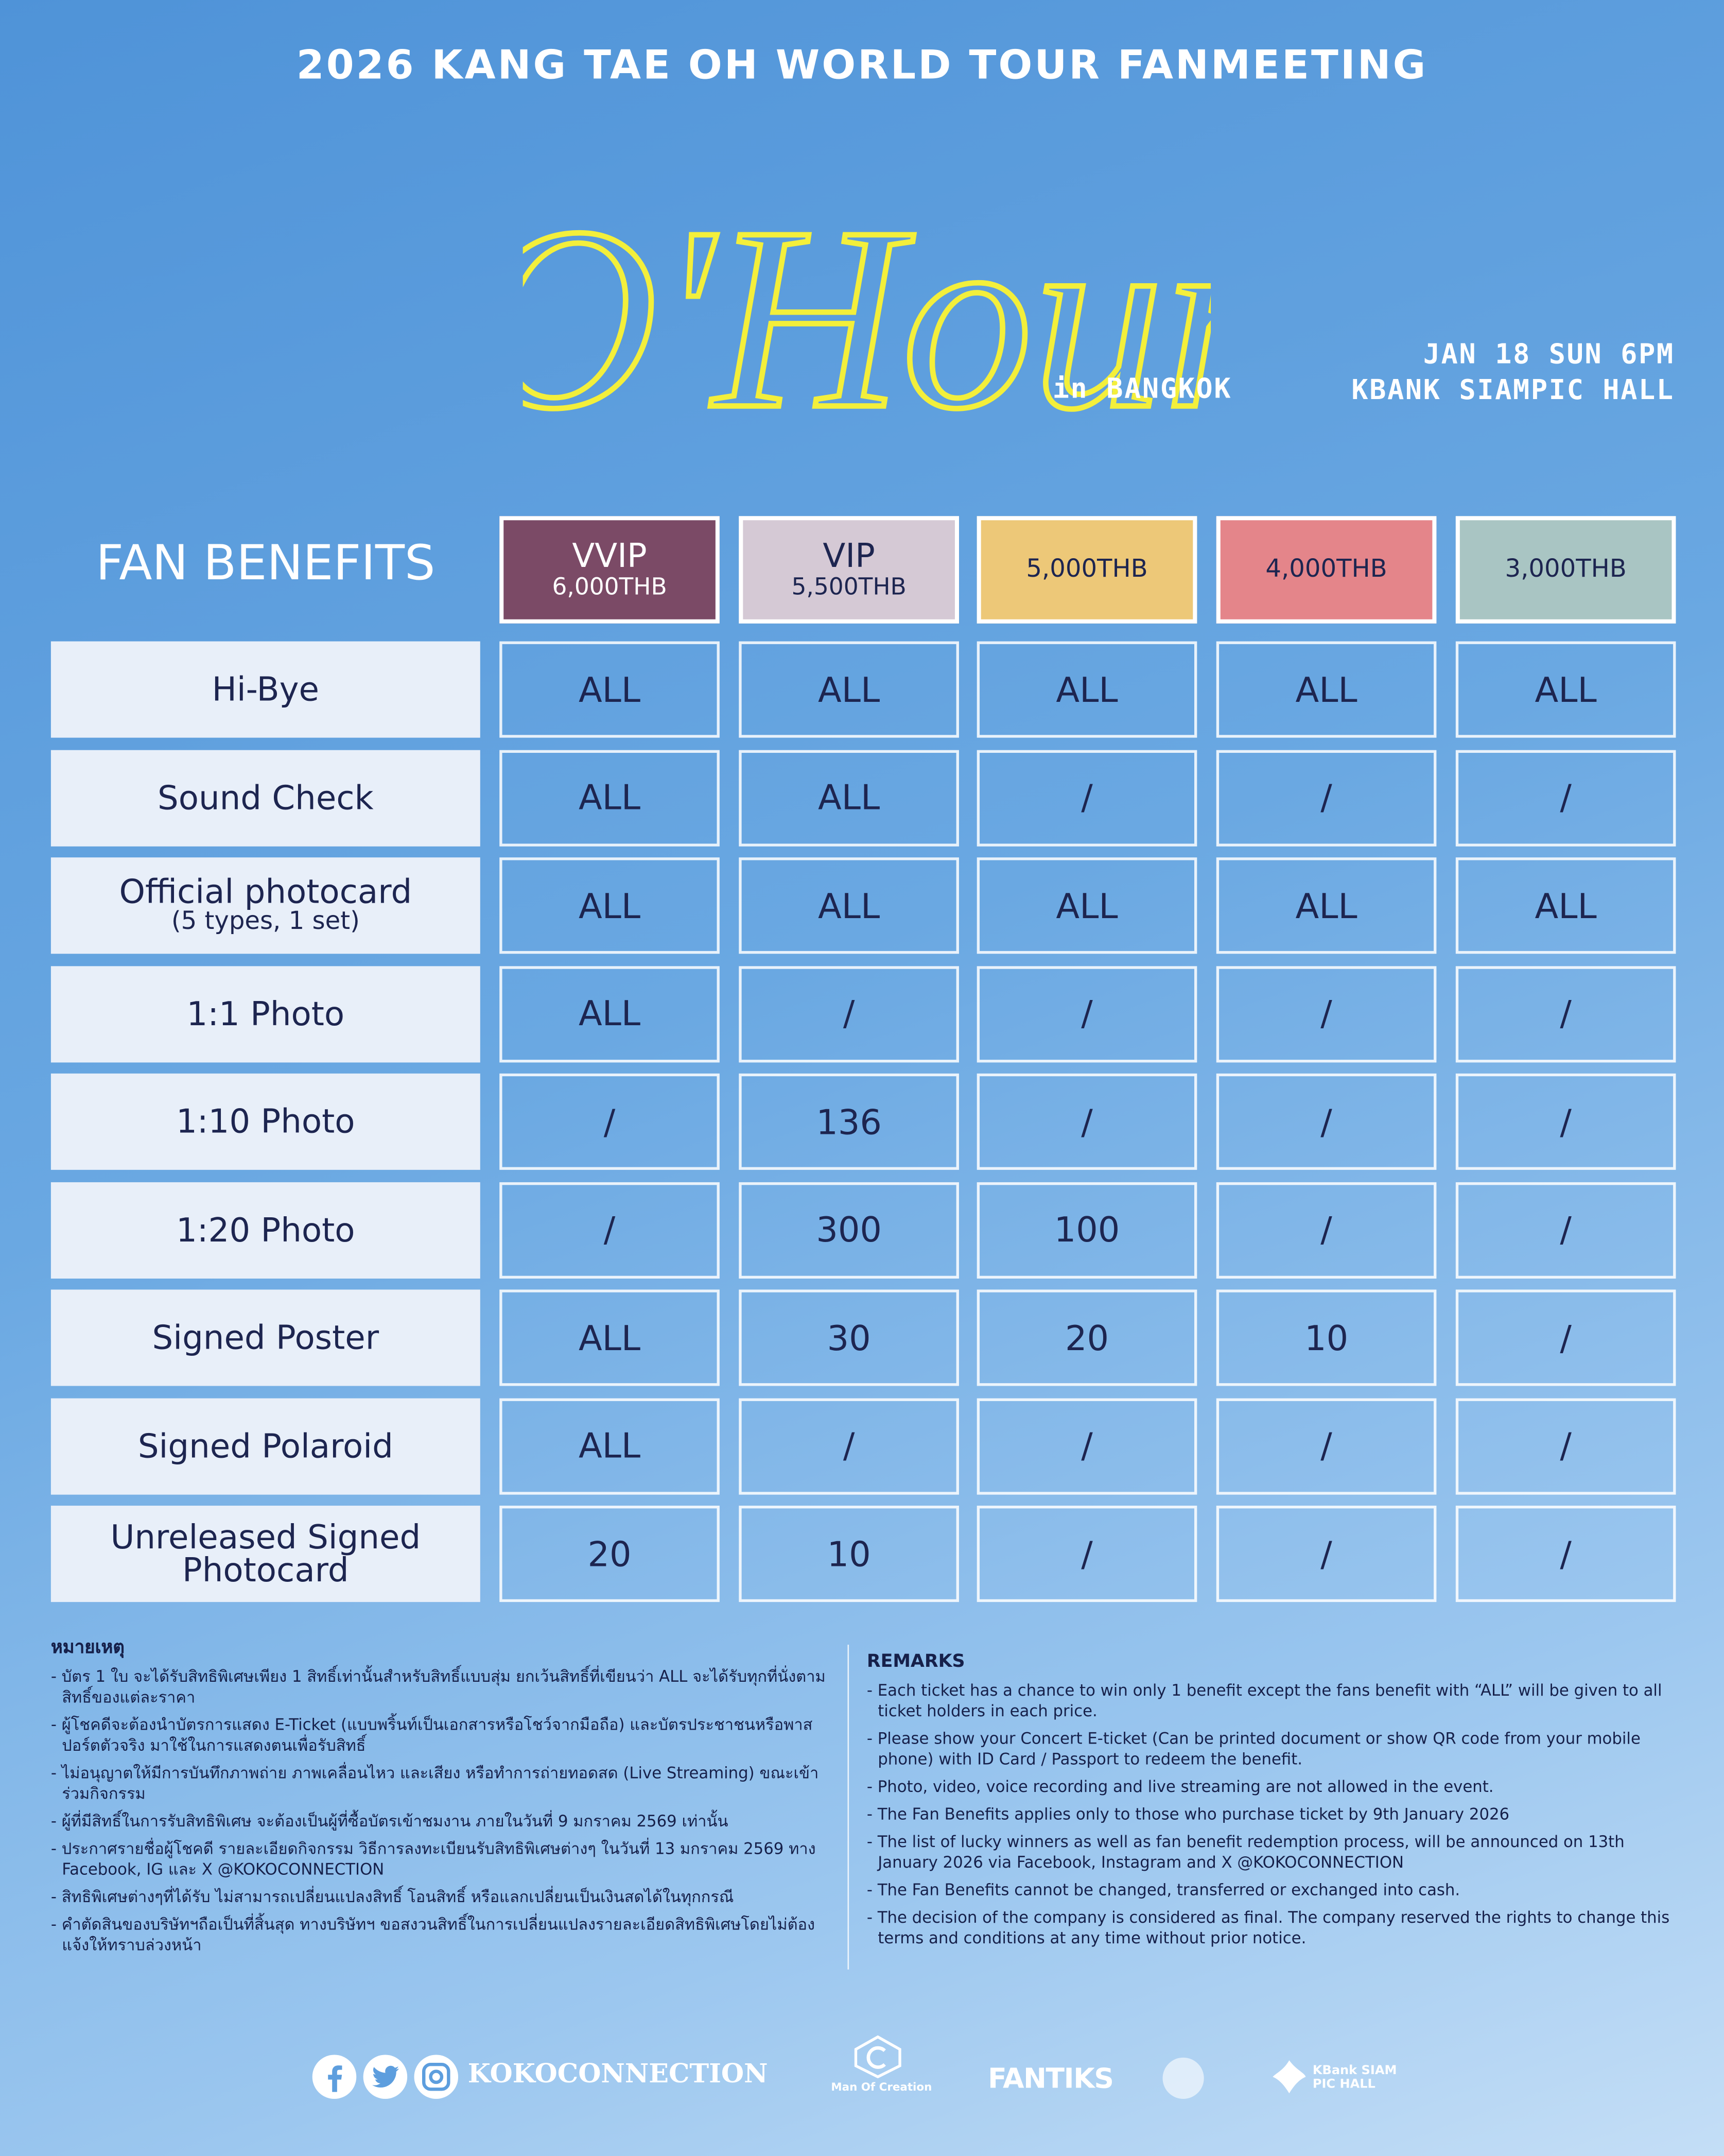  I want to click on divider, so click(848, 1807).